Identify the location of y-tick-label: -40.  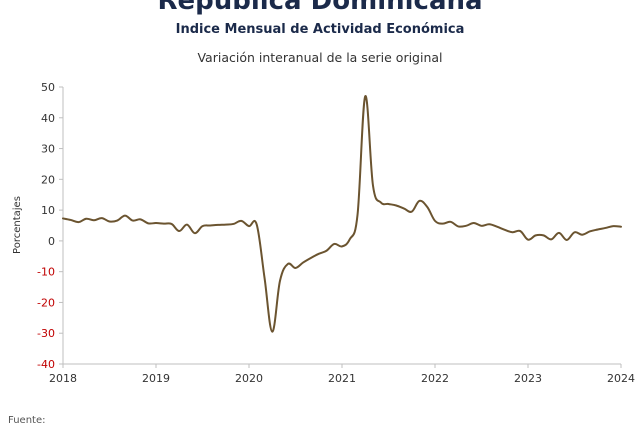
(46, 364).